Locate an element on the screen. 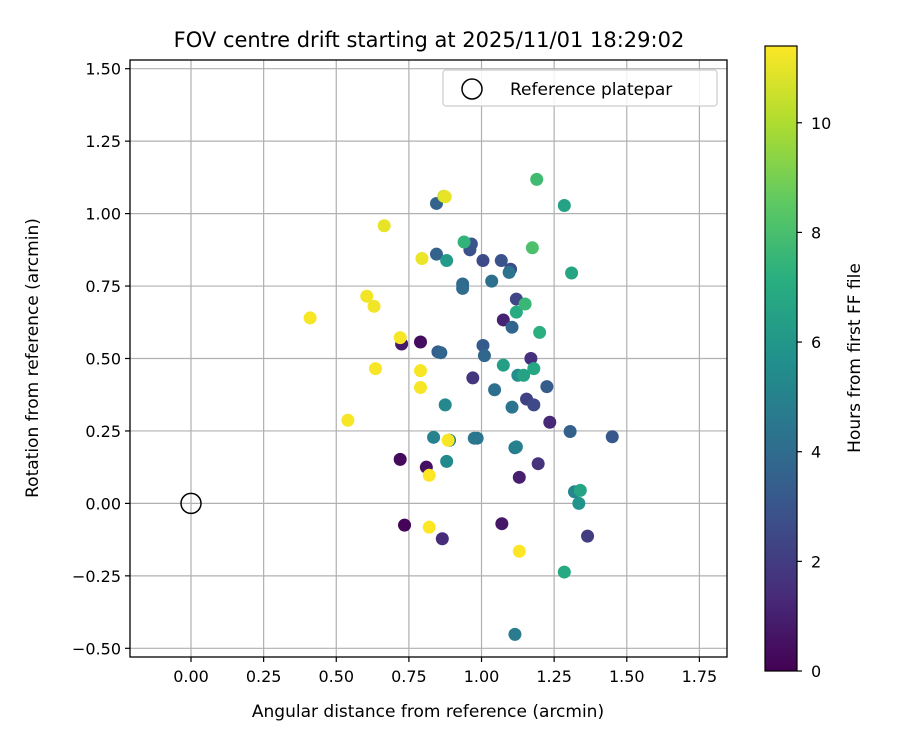 The image size is (900, 750). colorbar-tick-label: 4 is located at coordinates (816, 452).